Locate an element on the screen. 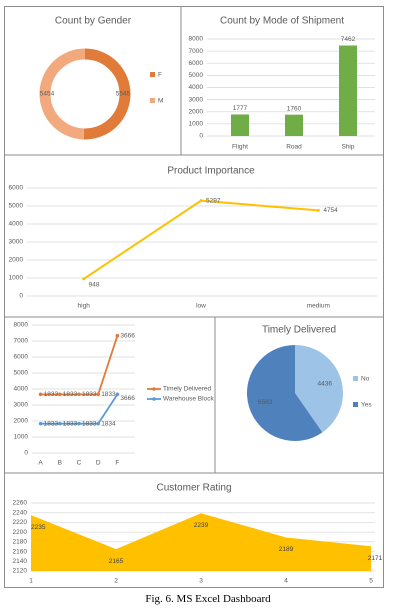 The height and width of the screenshot is (616, 416). rating-y-tick-label: 2160 is located at coordinates (20, 551).